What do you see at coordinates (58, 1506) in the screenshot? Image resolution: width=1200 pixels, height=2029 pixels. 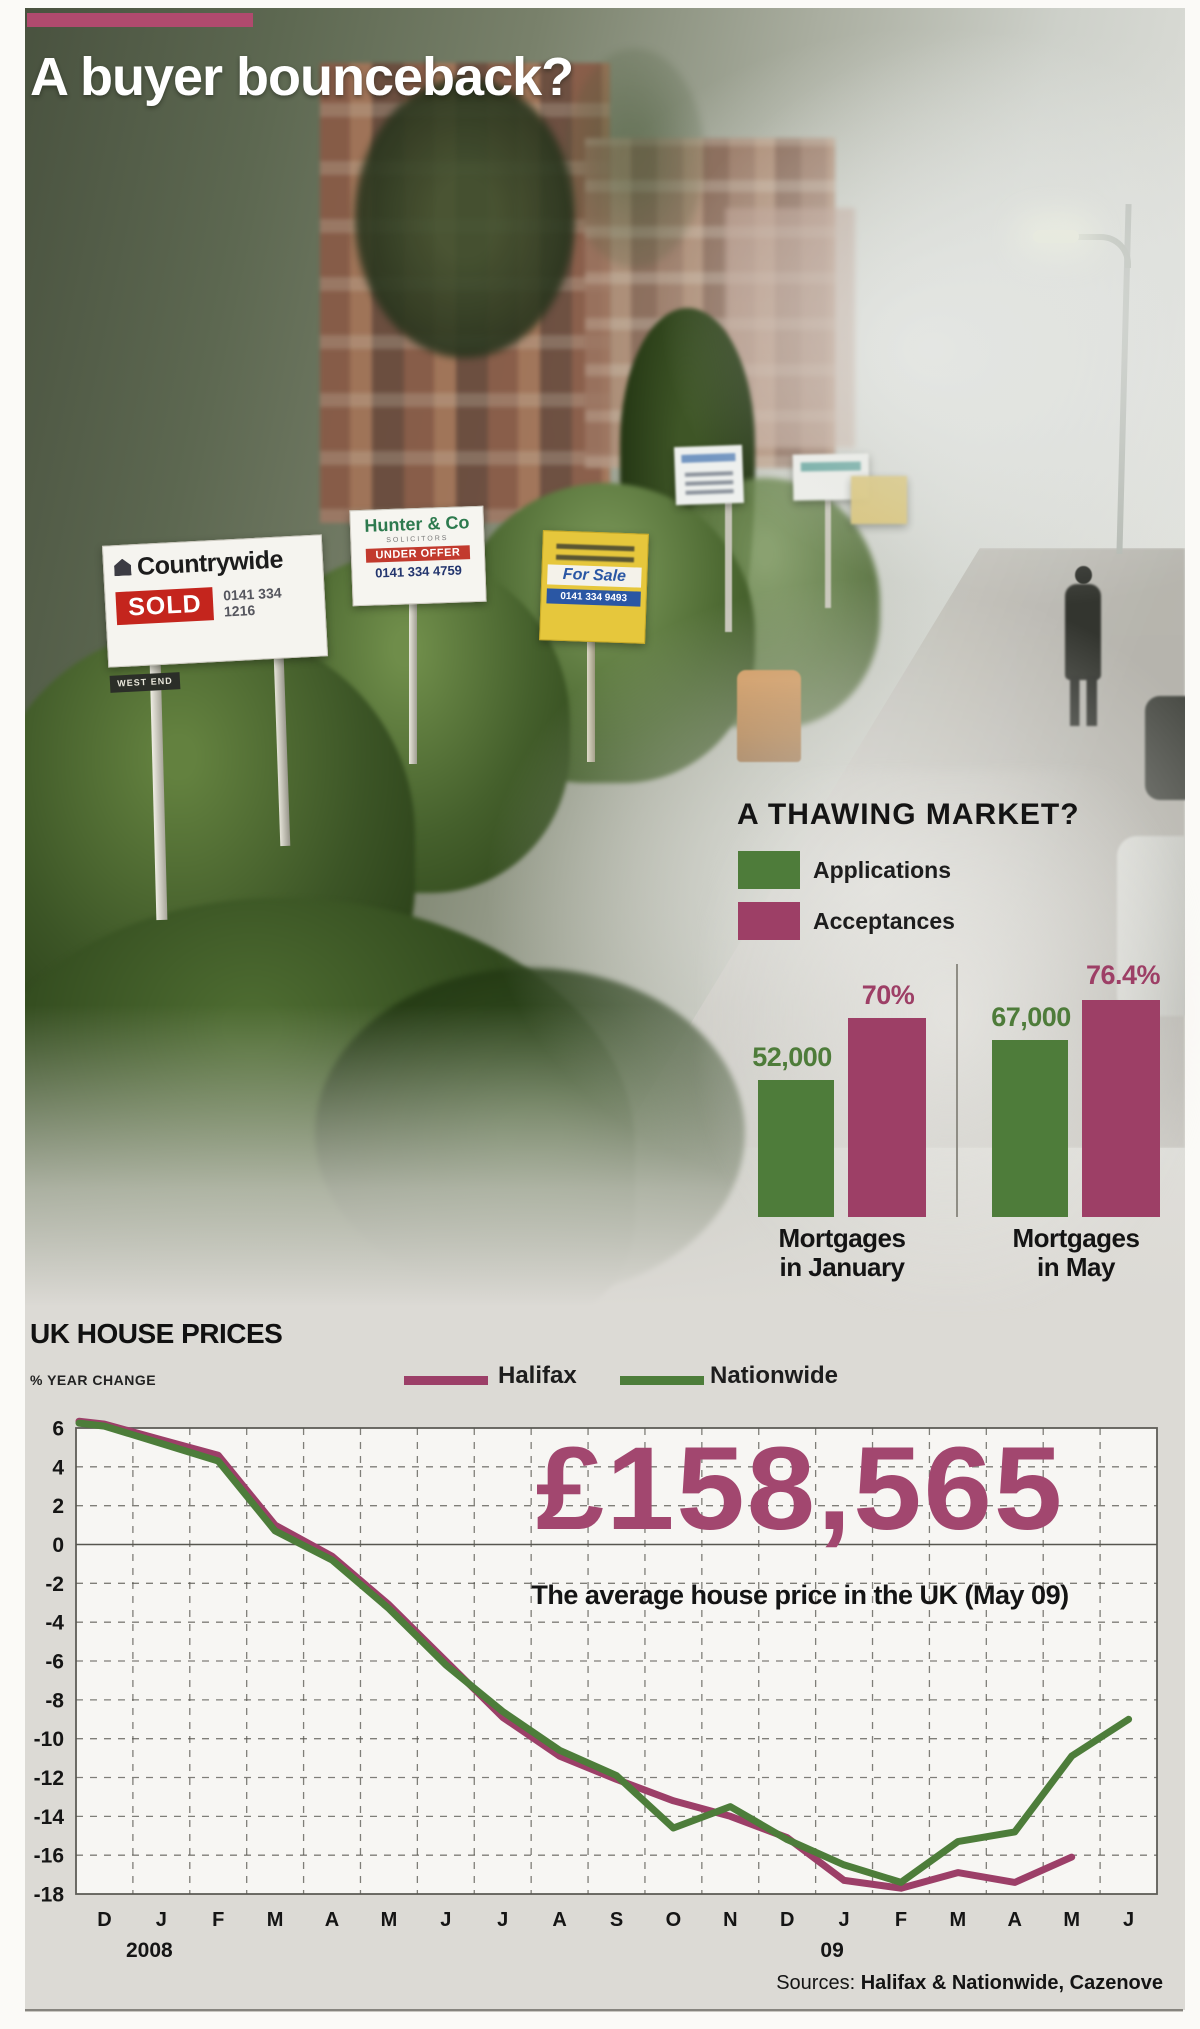 I see `svg-text: 2` at bounding box center [58, 1506].